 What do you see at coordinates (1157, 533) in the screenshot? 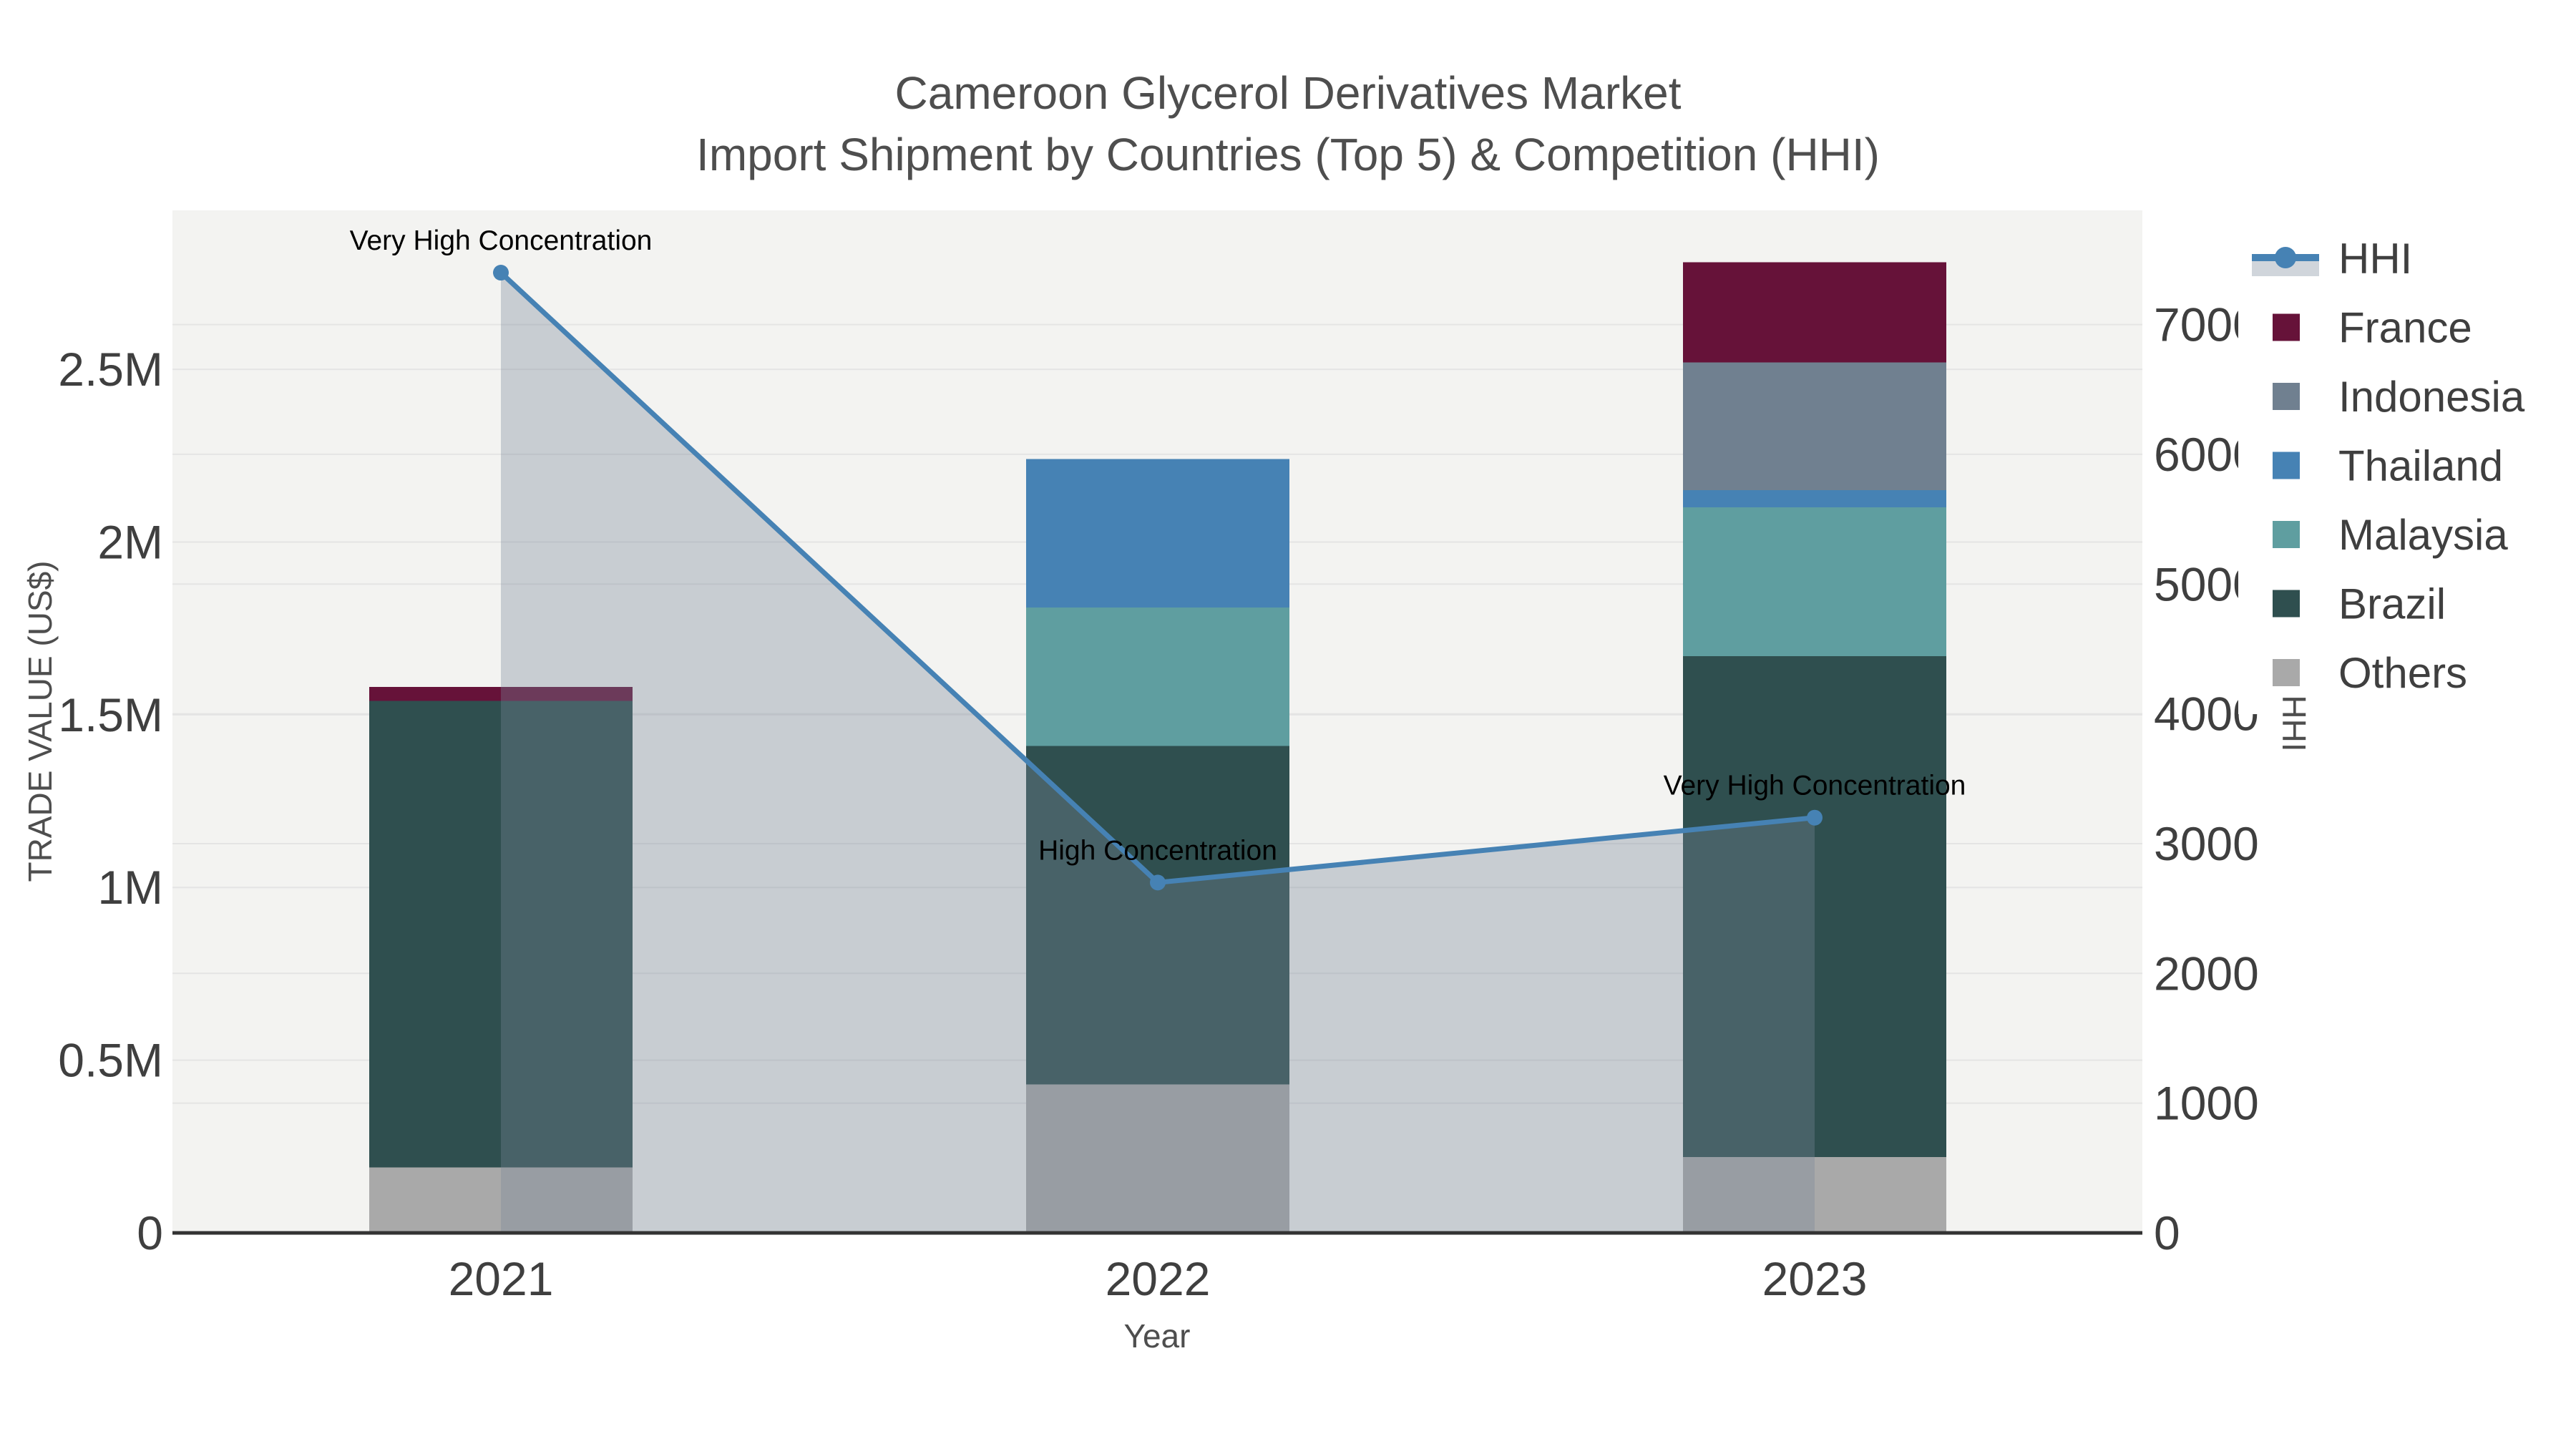
I see `bar-segment-2022-thailand` at bounding box center [1157, 533].